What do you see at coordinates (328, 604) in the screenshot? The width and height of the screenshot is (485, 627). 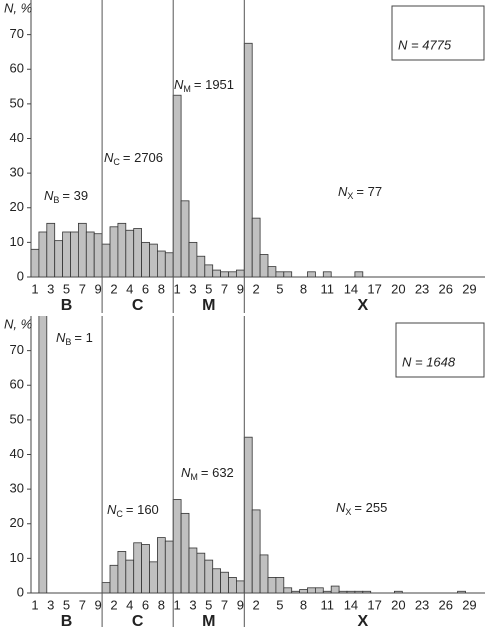 I see `x-tick-label: 11` at bounding box center [328, 604].